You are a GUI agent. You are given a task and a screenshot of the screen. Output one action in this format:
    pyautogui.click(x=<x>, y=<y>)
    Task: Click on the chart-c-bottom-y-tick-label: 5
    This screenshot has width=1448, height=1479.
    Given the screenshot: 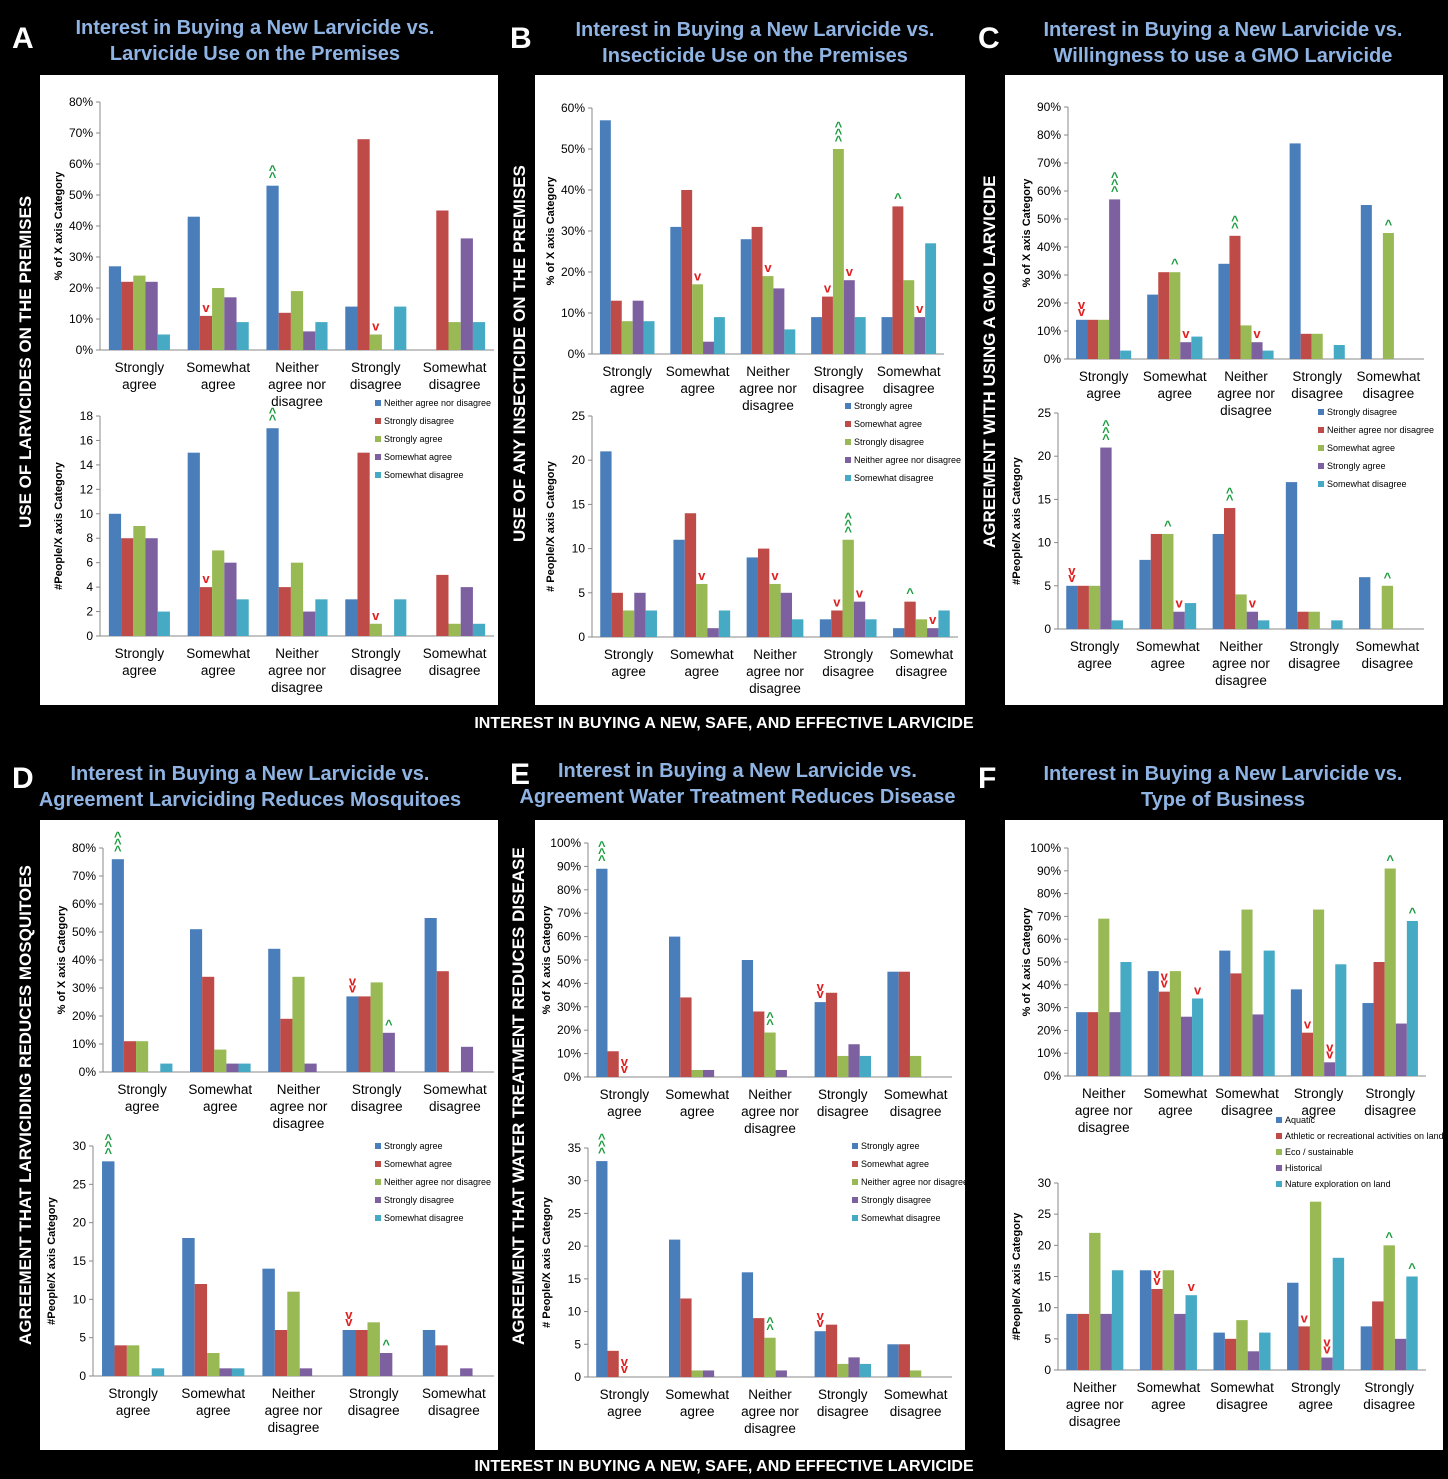 What is the action you would take?
    pyautogui.click(x=1047, y=586)
    